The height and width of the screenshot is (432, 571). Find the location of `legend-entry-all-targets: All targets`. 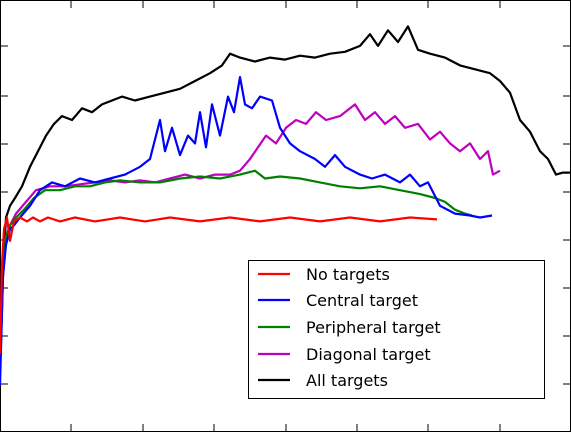

legend-entry-all-targets: All targets is located at coordinates (323, 380).